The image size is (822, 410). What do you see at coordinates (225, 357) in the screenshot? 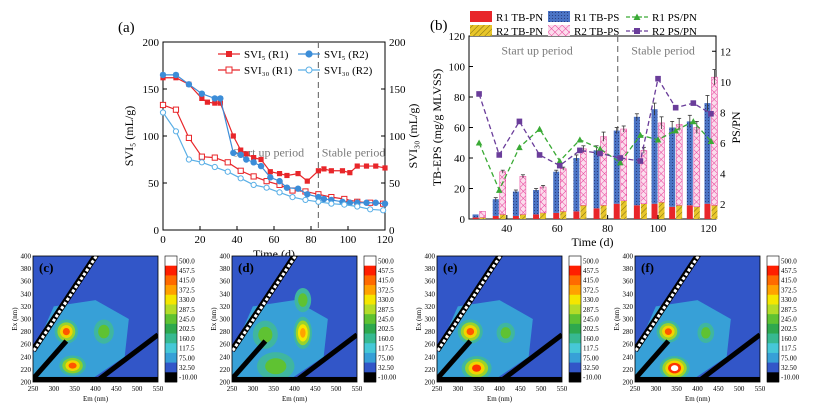
I see `eem-y-tick-label: 240` at bounding box center [225, 357].